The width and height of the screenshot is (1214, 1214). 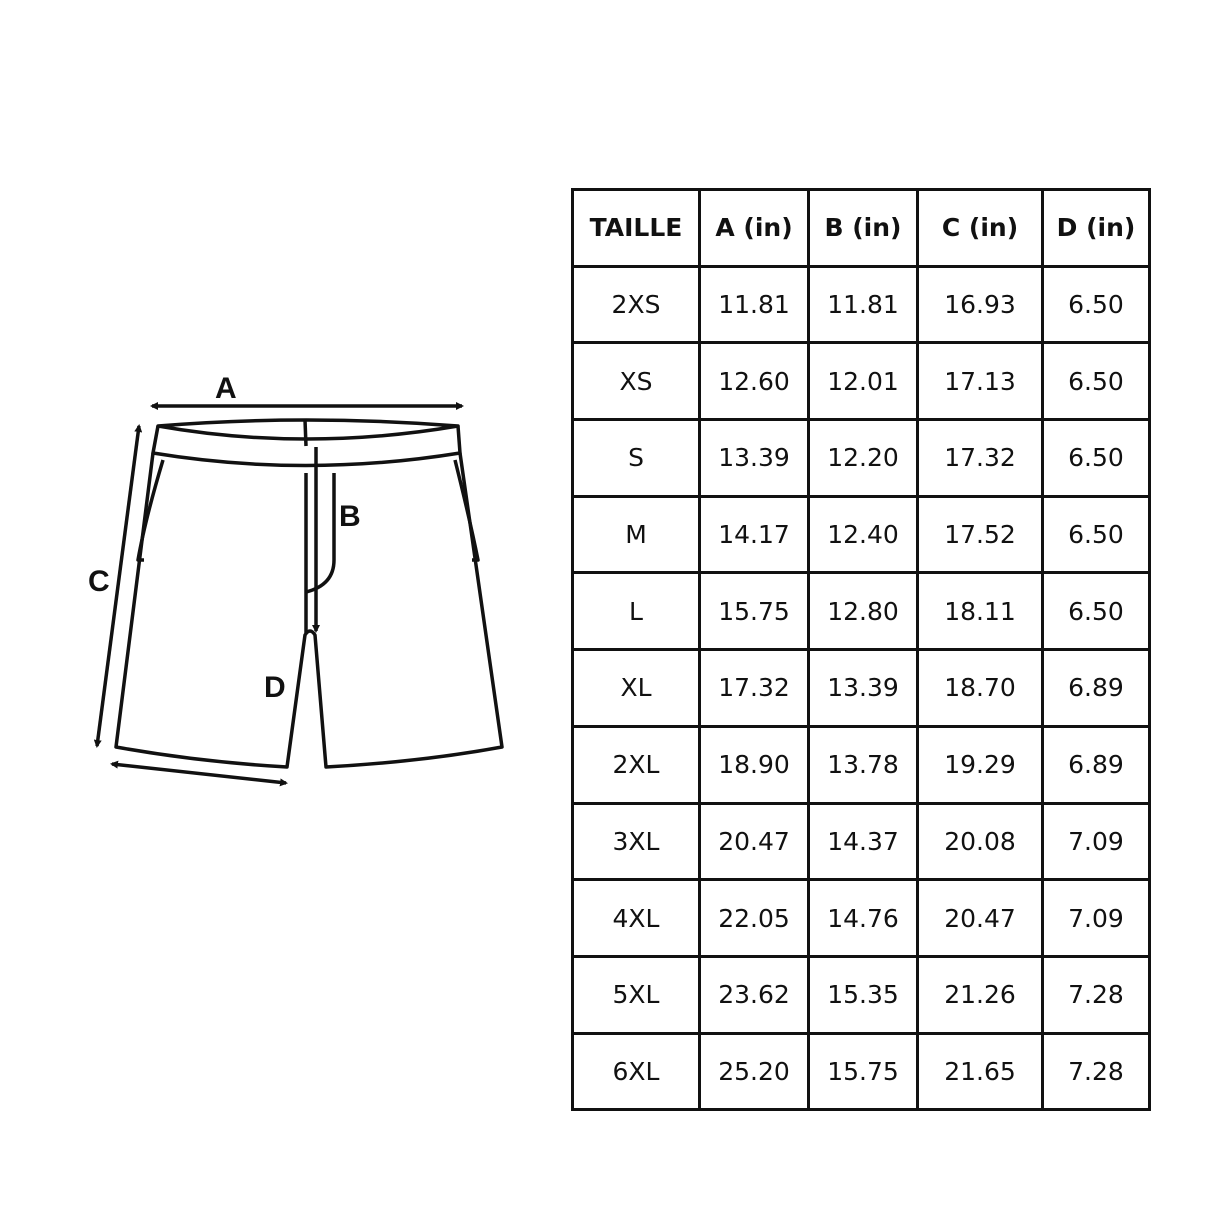 I want to click on size-cell: 6XL, so click(x=636, y=1071).